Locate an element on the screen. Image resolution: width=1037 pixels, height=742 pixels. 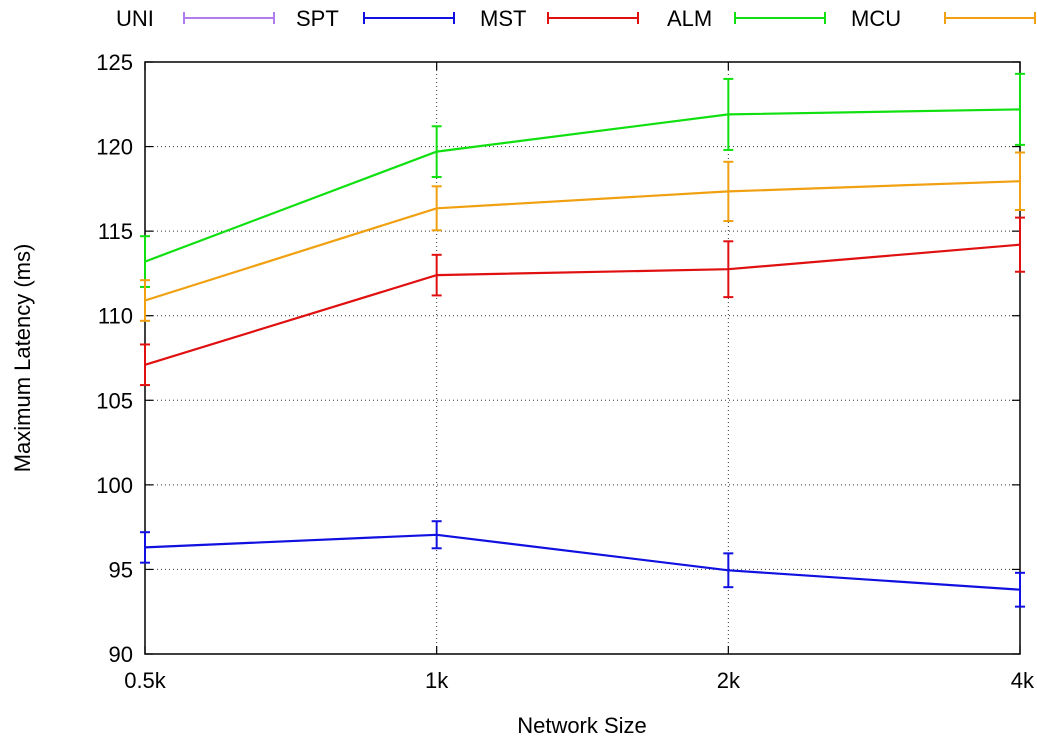
legend-item-mcu: MCU is located at coordinates (943, 18).